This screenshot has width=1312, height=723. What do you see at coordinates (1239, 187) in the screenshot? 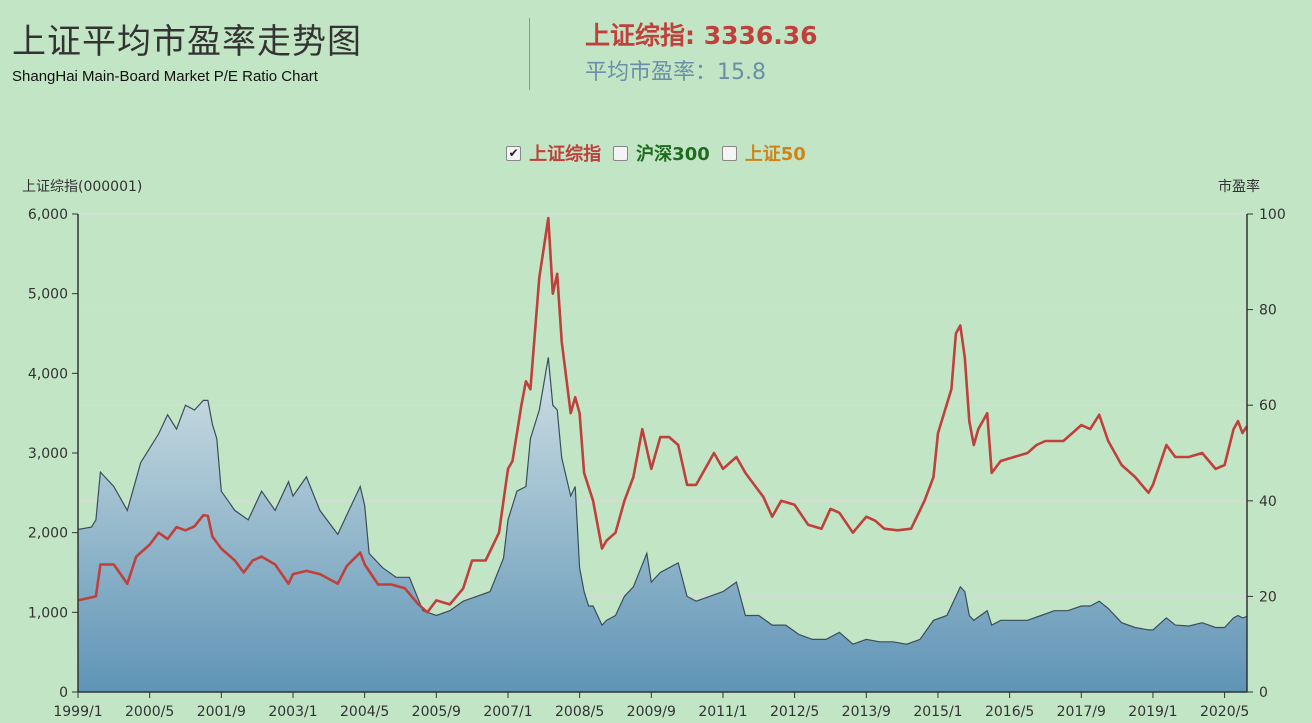
I see `y-right-axis-title: 市盈率` at bounding box center [1239, 187].